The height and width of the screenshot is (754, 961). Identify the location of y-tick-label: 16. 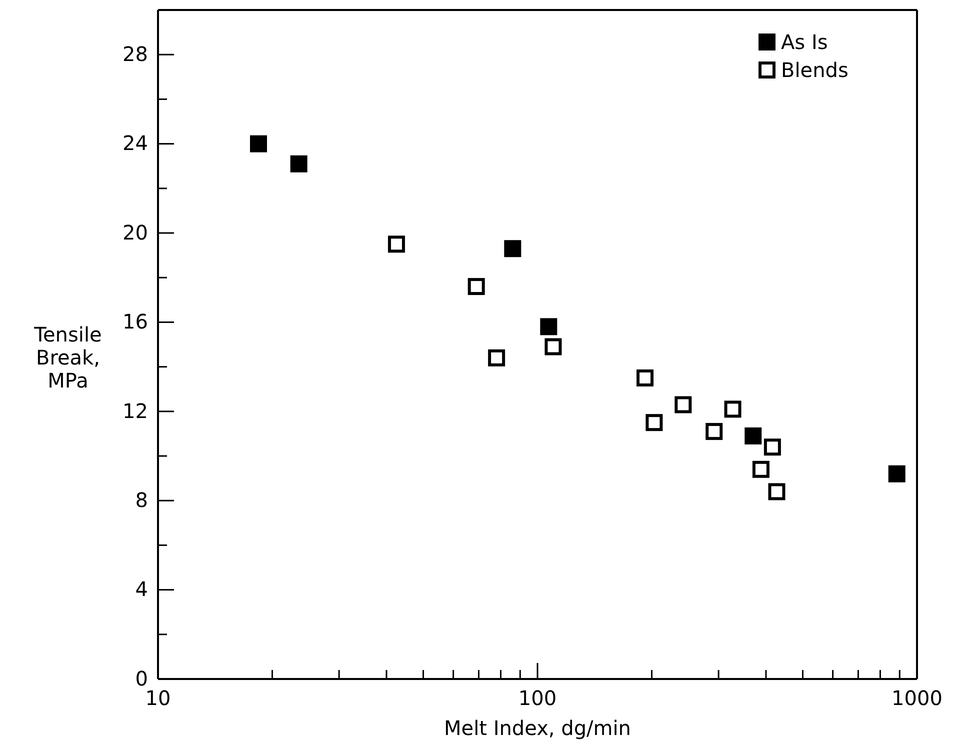
(135, 322).